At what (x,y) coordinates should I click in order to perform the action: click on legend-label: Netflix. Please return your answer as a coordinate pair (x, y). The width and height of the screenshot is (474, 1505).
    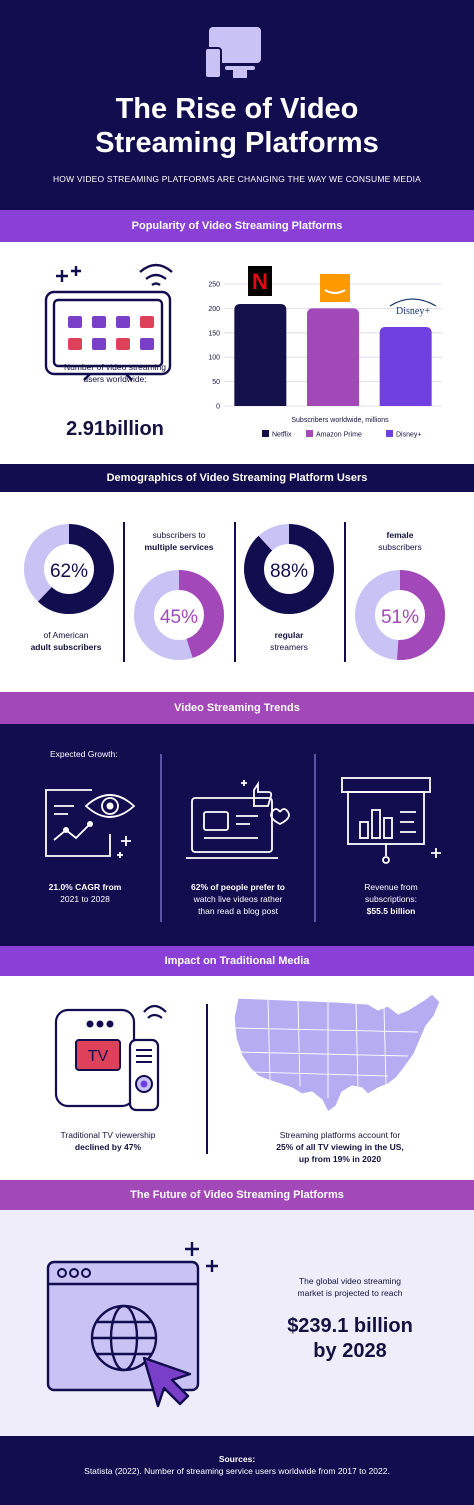
    Looking at the image, I should click on (282, 435).